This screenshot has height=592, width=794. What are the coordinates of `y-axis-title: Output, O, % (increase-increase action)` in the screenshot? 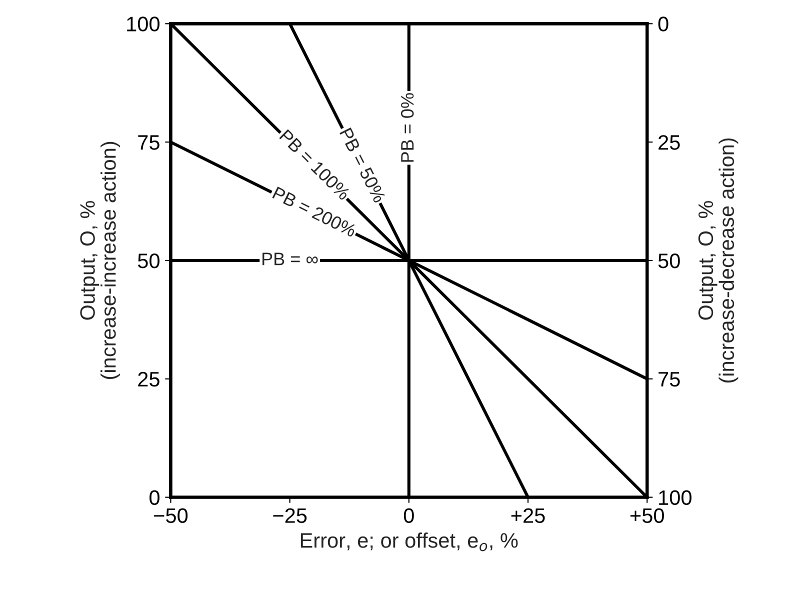 It's located at (100, 261).